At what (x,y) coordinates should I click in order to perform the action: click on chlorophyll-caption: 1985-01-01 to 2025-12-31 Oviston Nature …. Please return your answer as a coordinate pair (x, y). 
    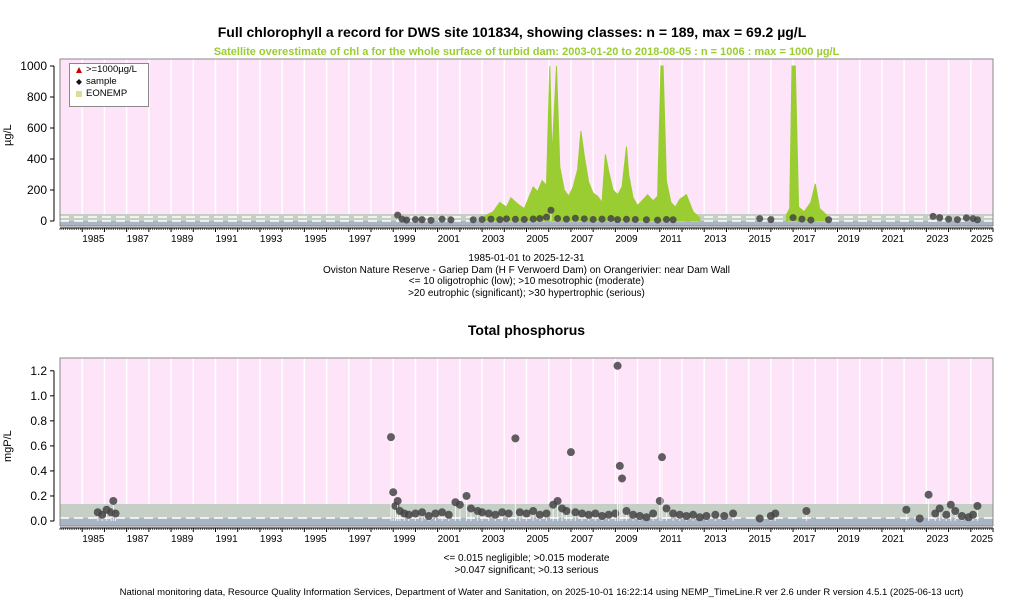
    Looking at the image, I should click on (512, 276).